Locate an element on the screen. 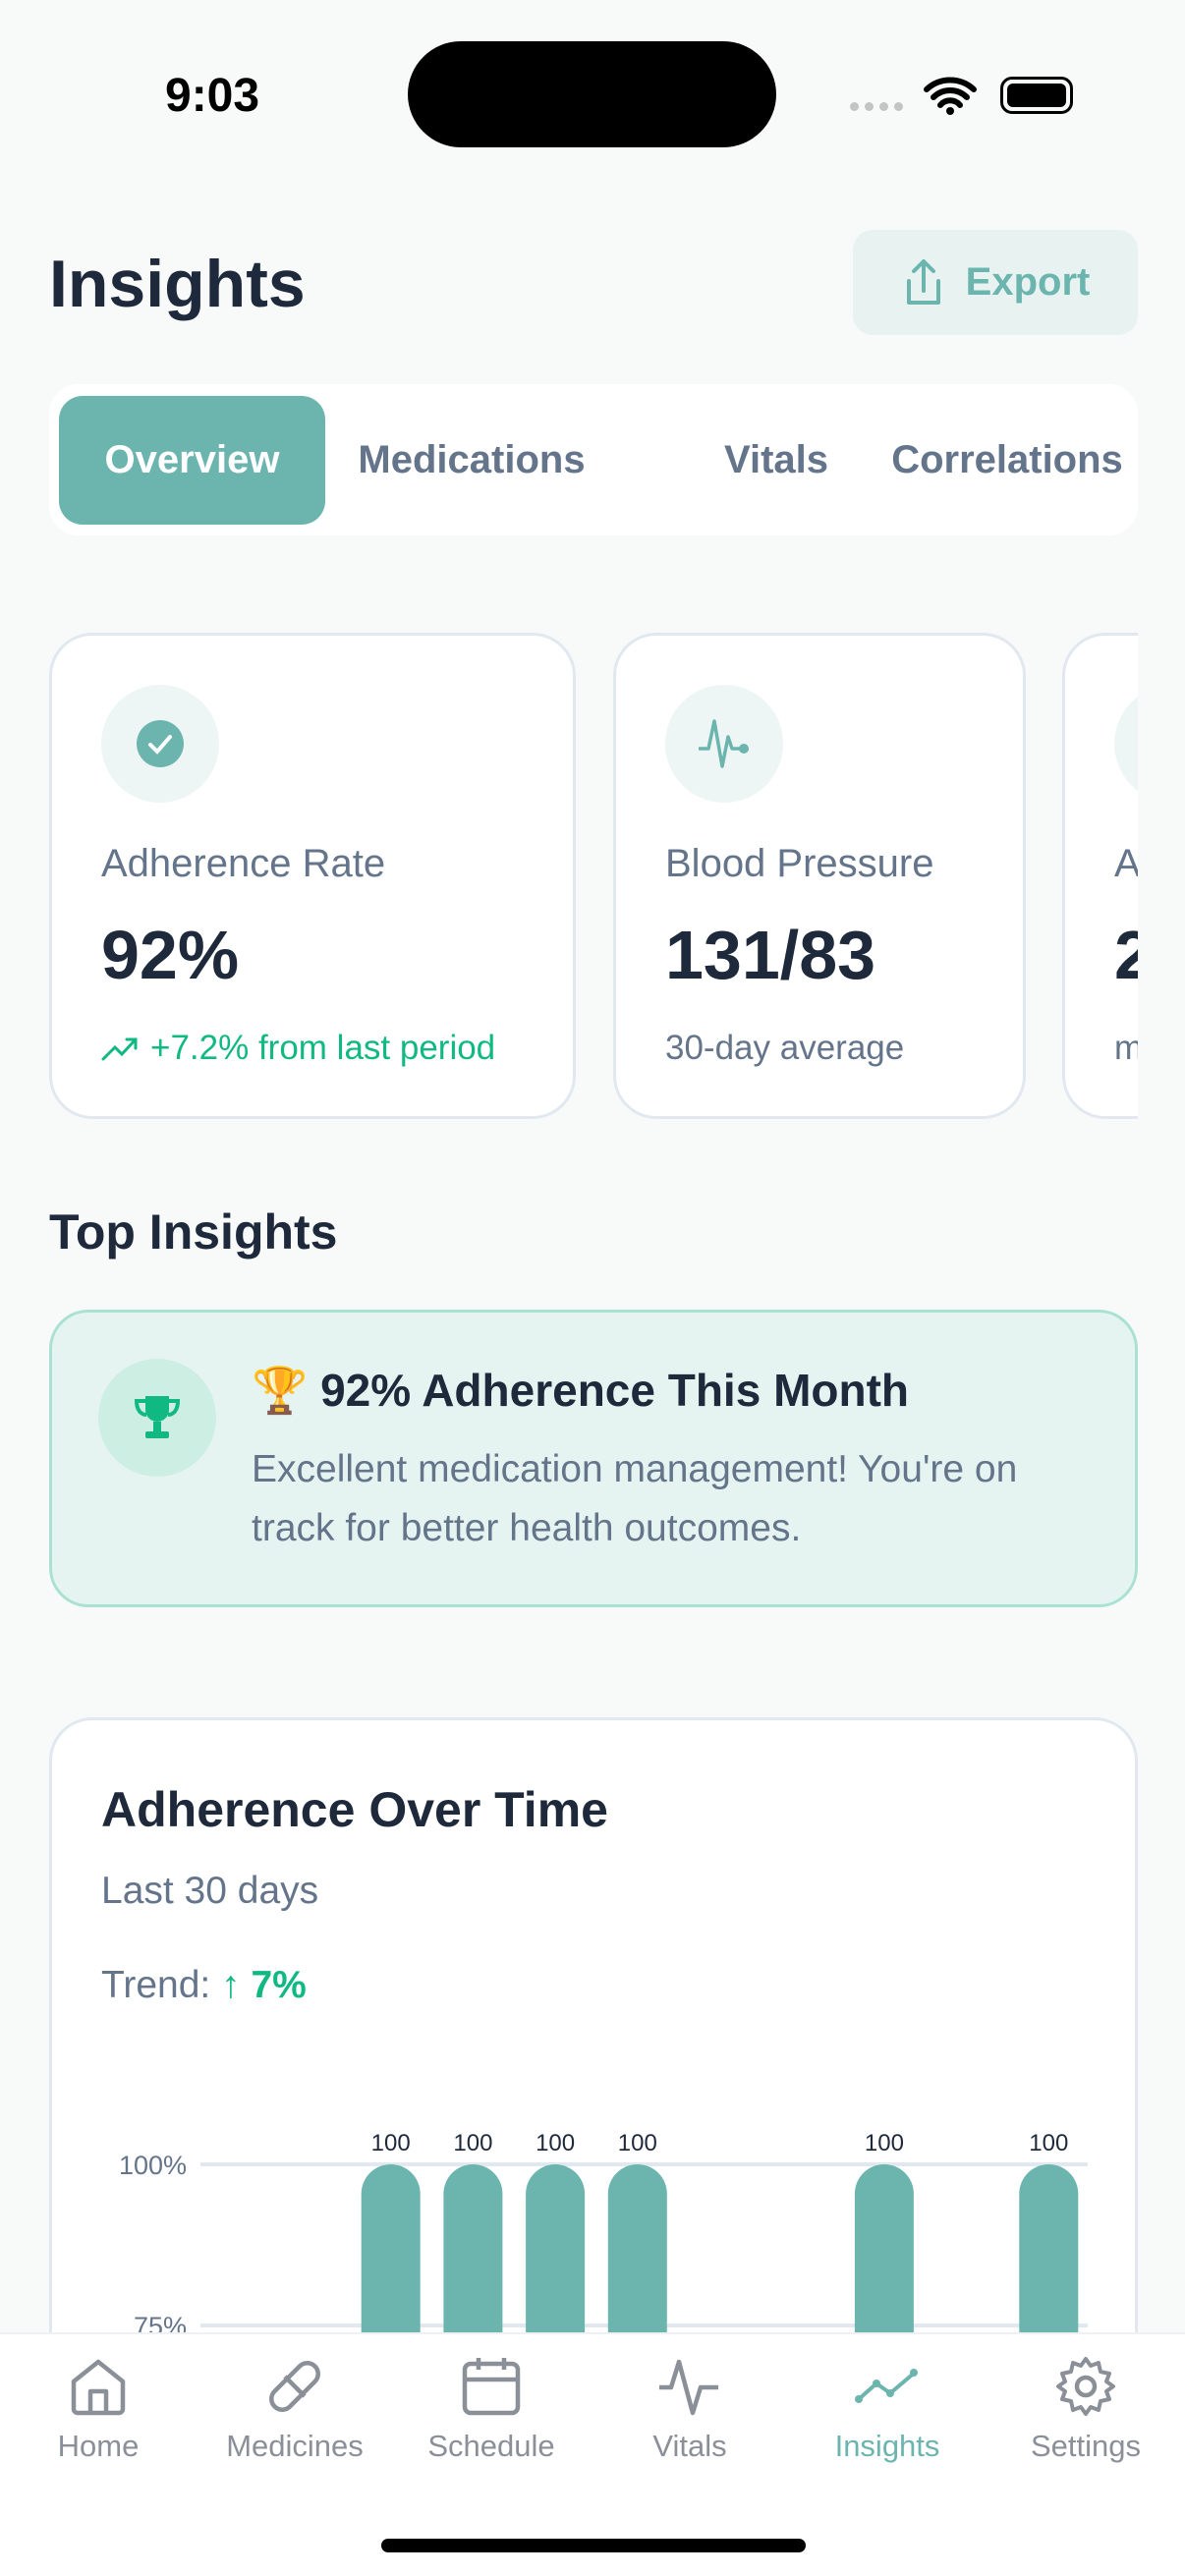  wifi-icon is located at coordinates (951, 96).